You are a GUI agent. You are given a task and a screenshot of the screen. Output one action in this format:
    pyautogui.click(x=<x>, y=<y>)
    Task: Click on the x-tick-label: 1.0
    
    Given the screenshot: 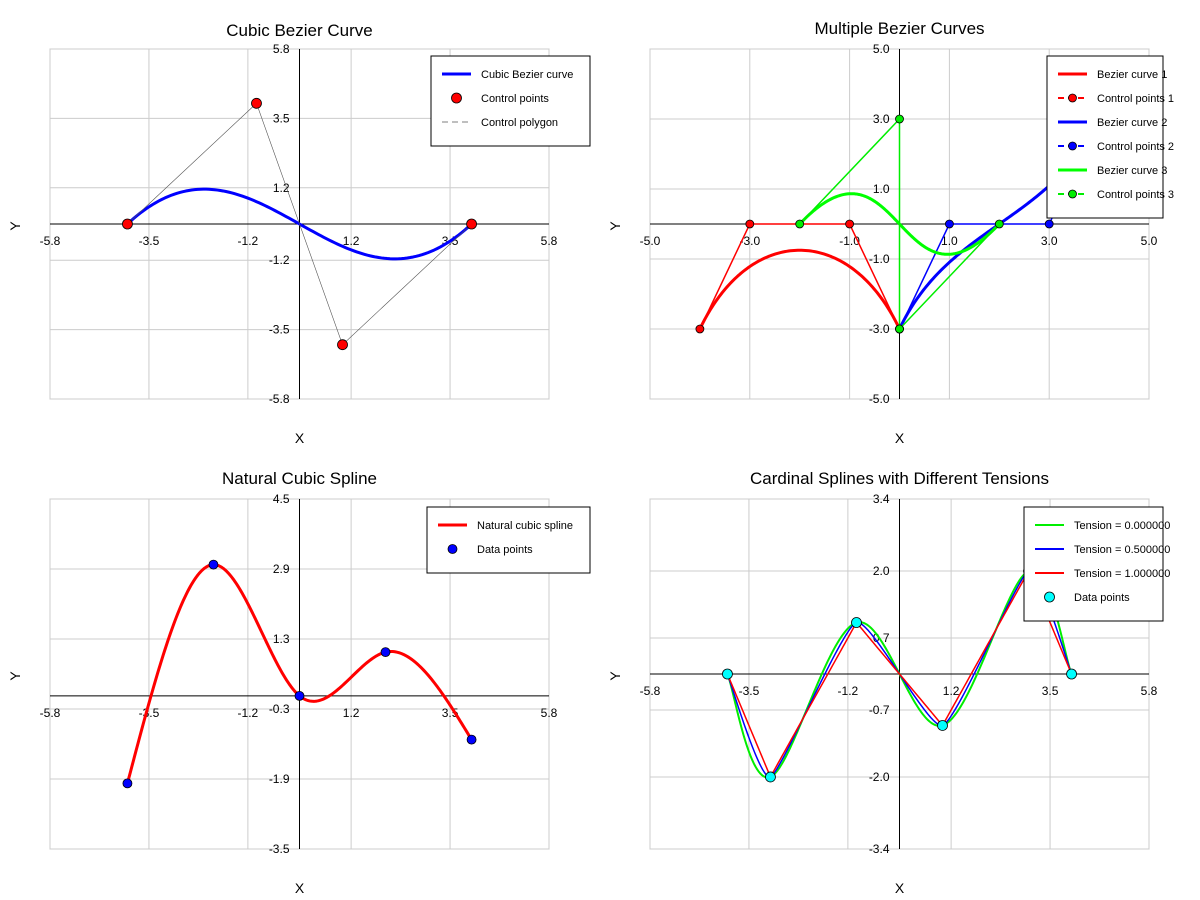 What is the action you would take?
    pyautogui.click(x=949, y=241)
    